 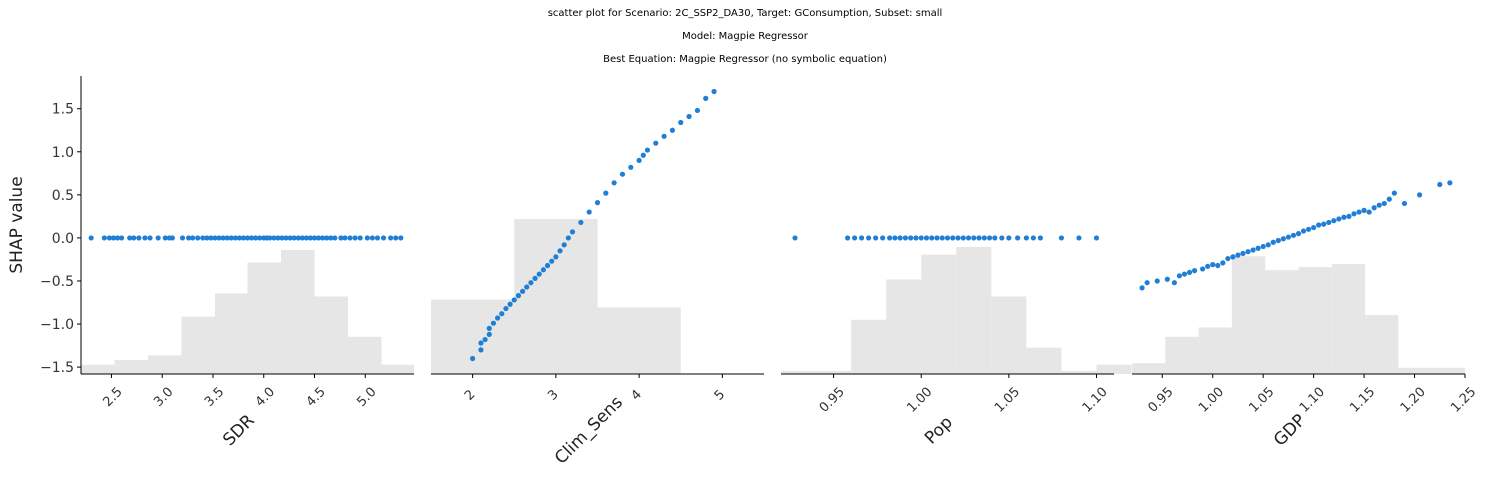 I want to click on y-tick-label: 1.5, so click(x=63, y=110).